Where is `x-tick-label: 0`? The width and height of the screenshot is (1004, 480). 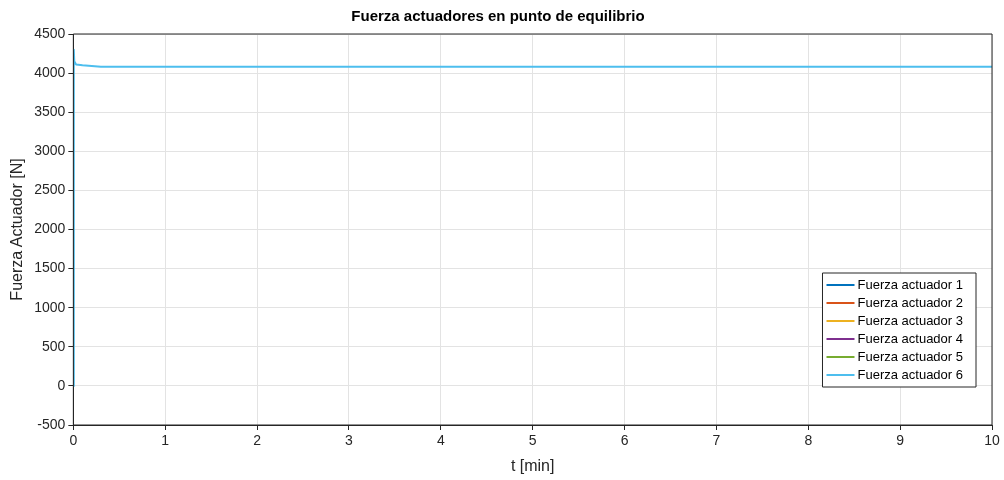
x-tick-label: 0 is located at coordinates (73, 440).